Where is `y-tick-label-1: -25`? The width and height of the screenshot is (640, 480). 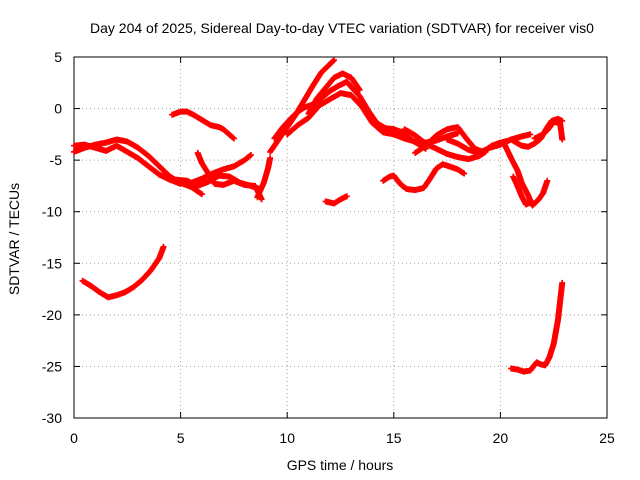 y-tick-label-1: -25 is located at coordinates (52, 366).